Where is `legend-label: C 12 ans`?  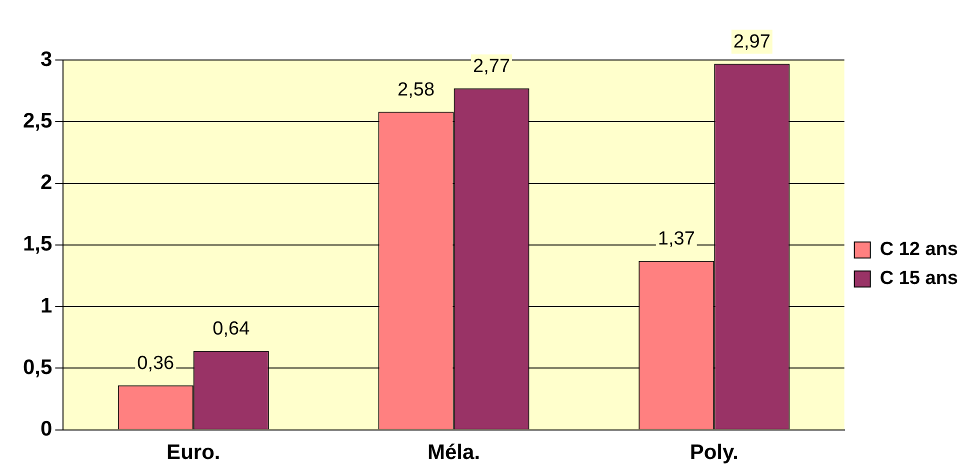
legend-label: C 12 ans is located at coordinates (919, 249).